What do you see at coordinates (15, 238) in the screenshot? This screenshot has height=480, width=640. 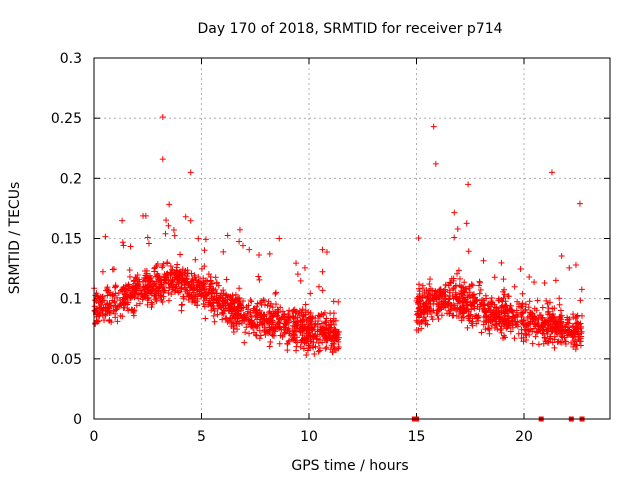 I see `y-axis-label: SRMTID / TECUs` at bounding box center [15, 238].